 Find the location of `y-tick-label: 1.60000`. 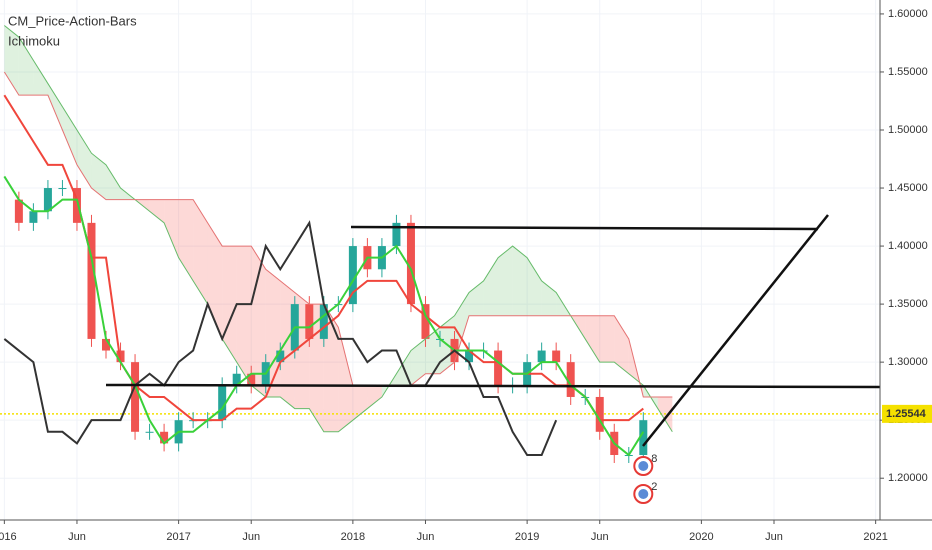

y-tick-label: 1.60000 is located at coordinates (908, 14).